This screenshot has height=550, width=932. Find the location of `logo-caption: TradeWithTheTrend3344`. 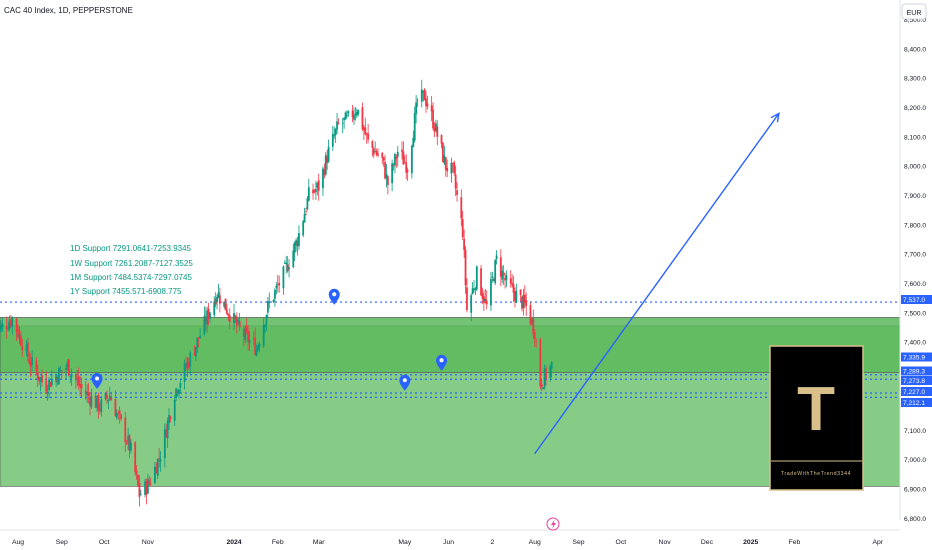

logo-caption: TradeWithTheTrend3344 is located at coordinates (816, 474).